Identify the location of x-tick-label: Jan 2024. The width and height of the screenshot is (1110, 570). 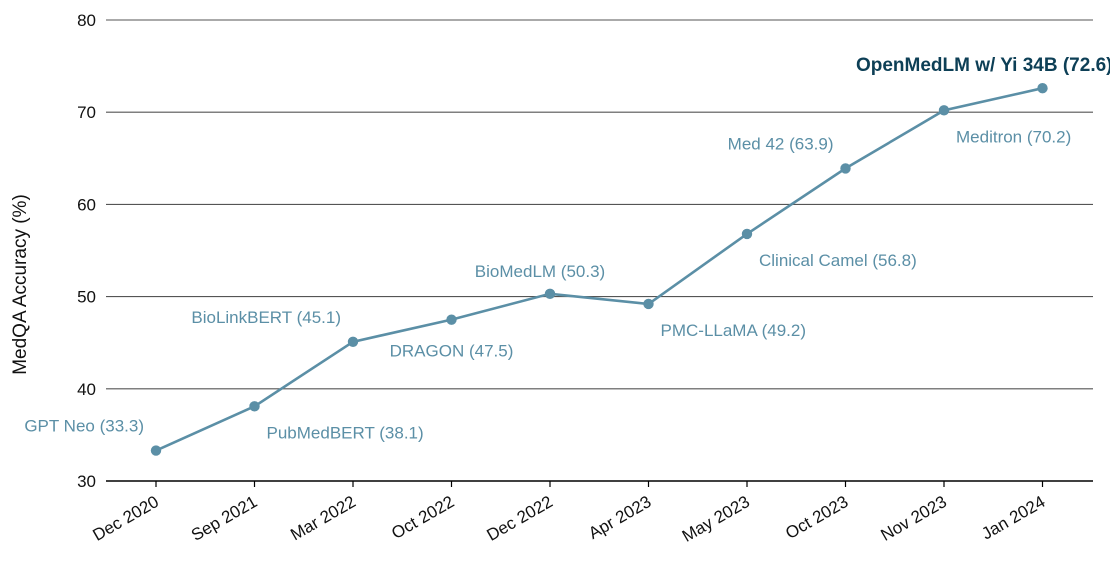
(1013, 517).